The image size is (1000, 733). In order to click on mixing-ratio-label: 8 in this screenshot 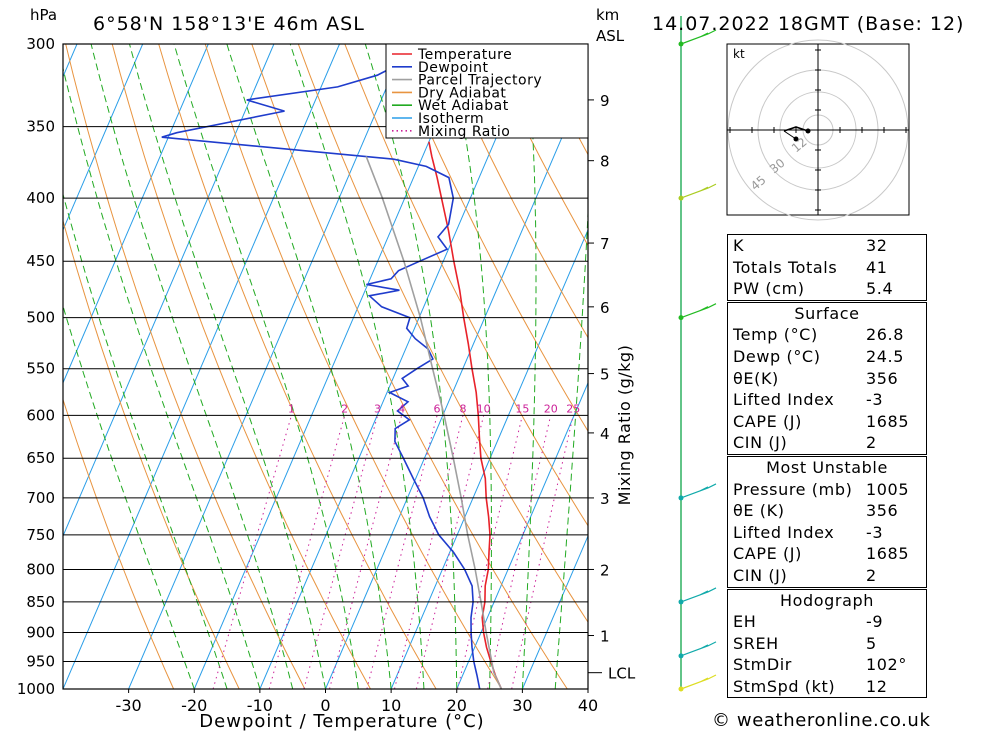, I will do `click(463, 408)`.